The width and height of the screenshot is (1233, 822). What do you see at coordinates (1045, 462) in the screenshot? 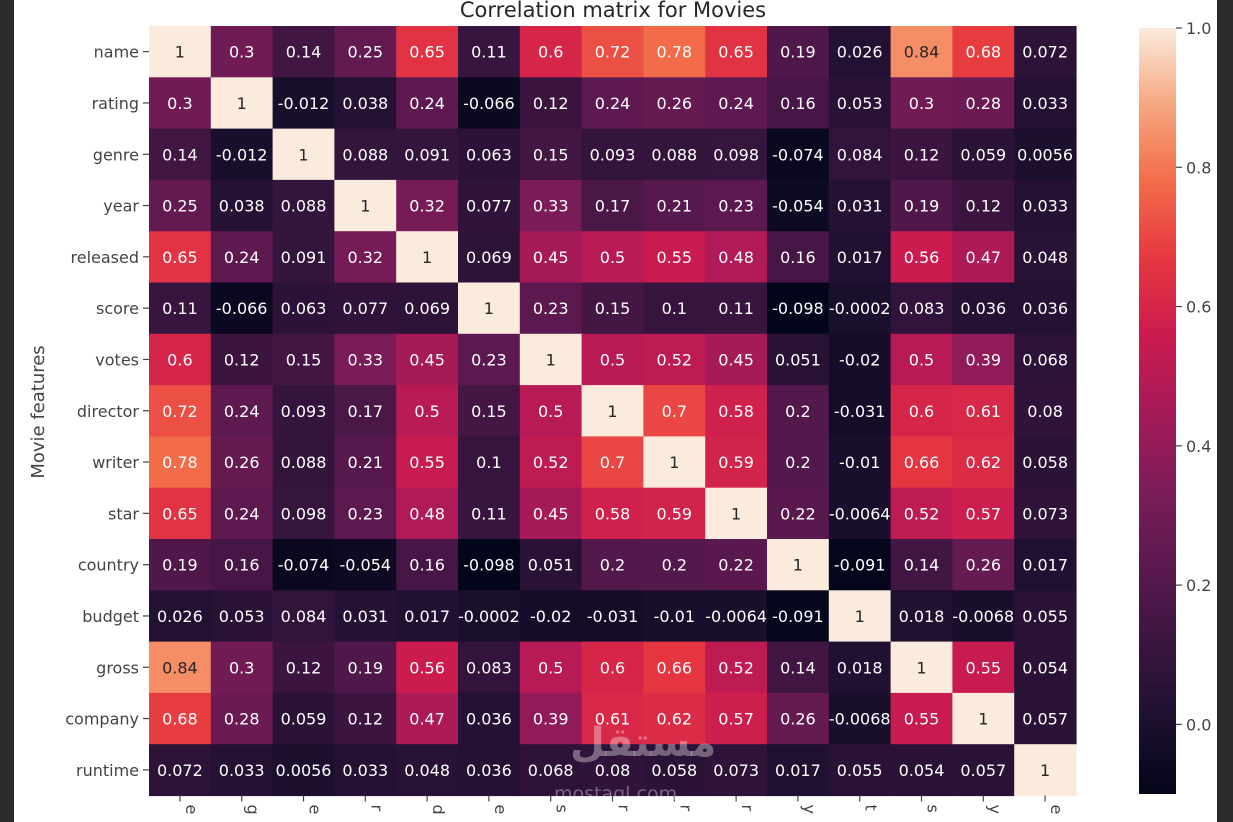
I see `cell-annotation-writer-runtime: 0.058` at bounding box center [1045, 462].